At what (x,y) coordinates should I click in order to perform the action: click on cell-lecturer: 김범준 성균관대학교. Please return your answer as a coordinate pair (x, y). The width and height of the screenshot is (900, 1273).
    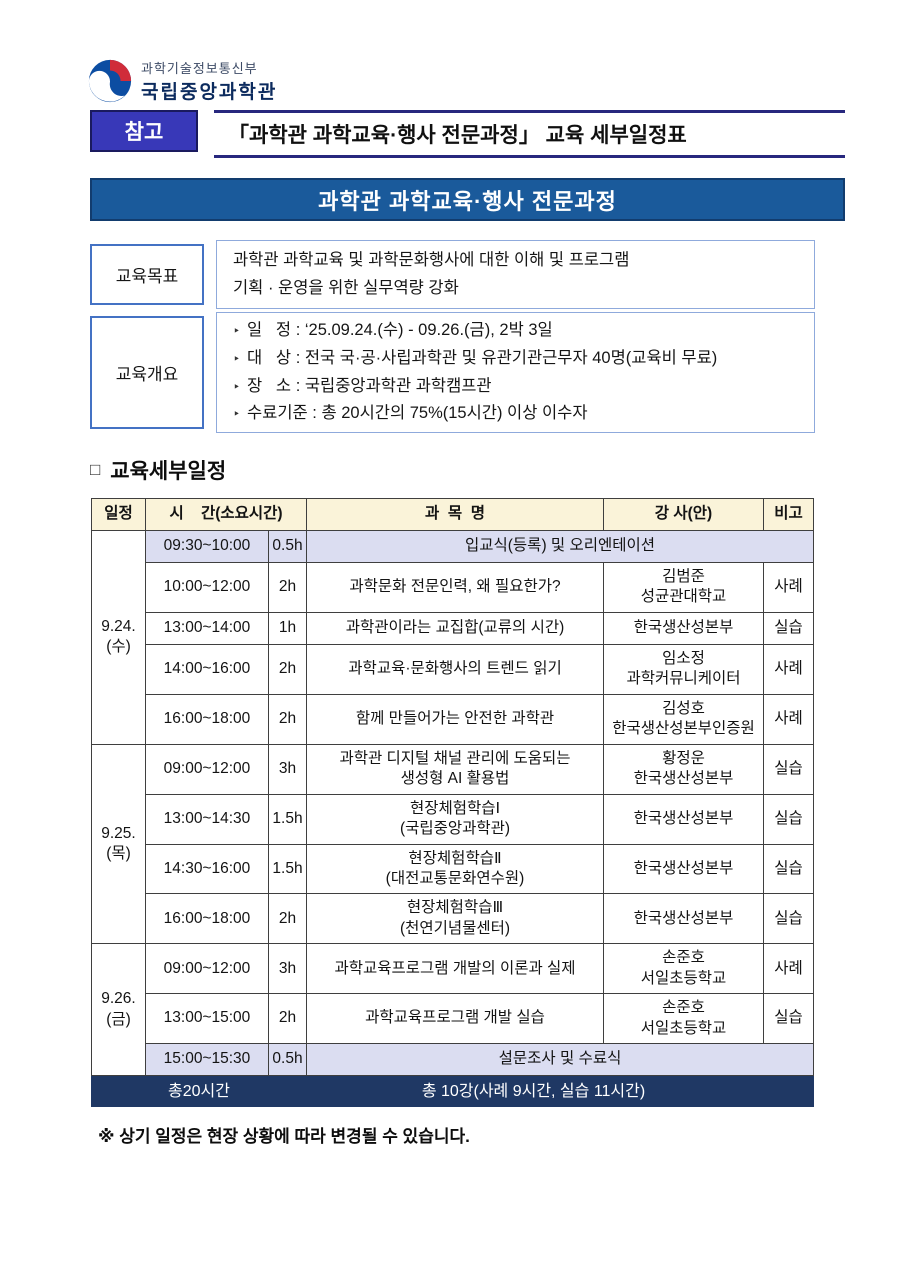
    Looking at the image, I should click on (684, 587).